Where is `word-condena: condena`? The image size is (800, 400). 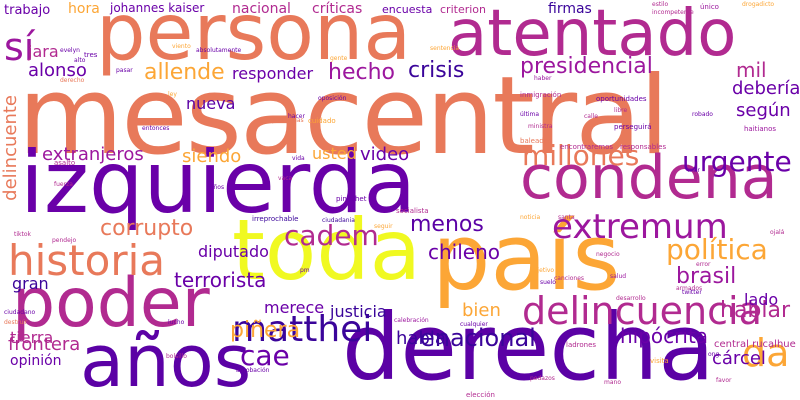 word-condena: condena is located at coordinates (649, 178).